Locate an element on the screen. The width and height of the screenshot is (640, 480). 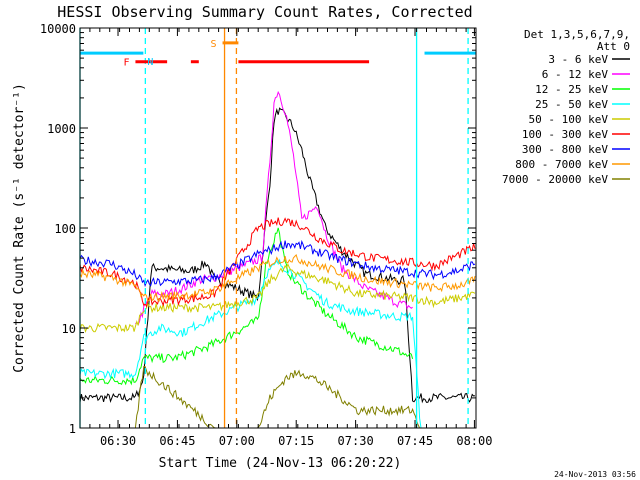
y-axis-label: Corrected Count Rate (s⁻¹ detector⁻¹) is located at coordinates (19, 228).